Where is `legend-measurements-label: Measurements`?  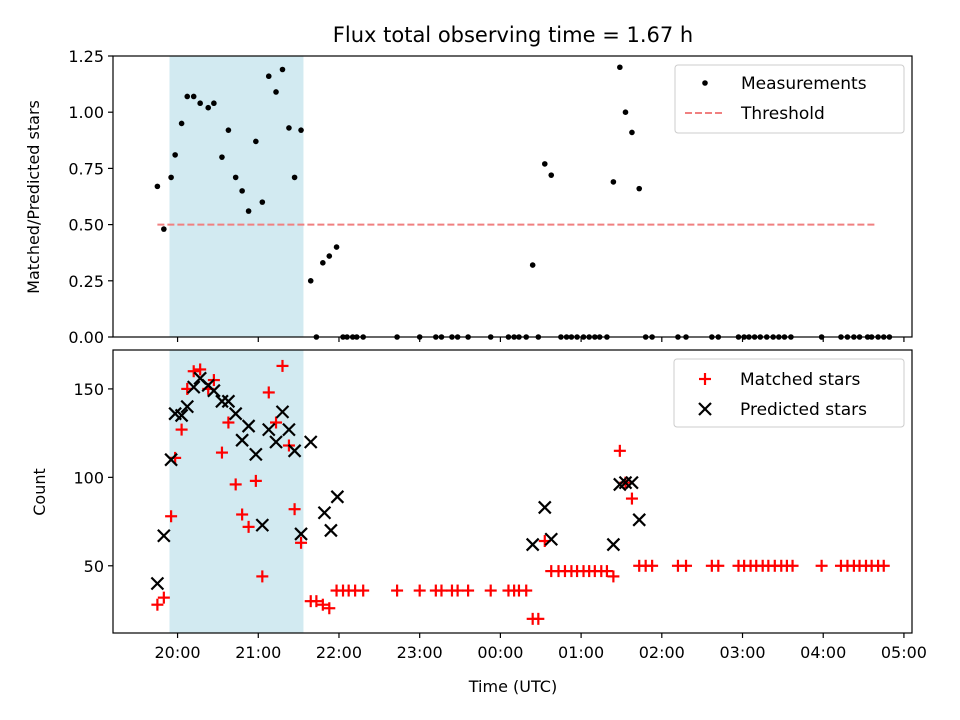 legend-measurements-label: Measurements is located at coordinates (804, 84).